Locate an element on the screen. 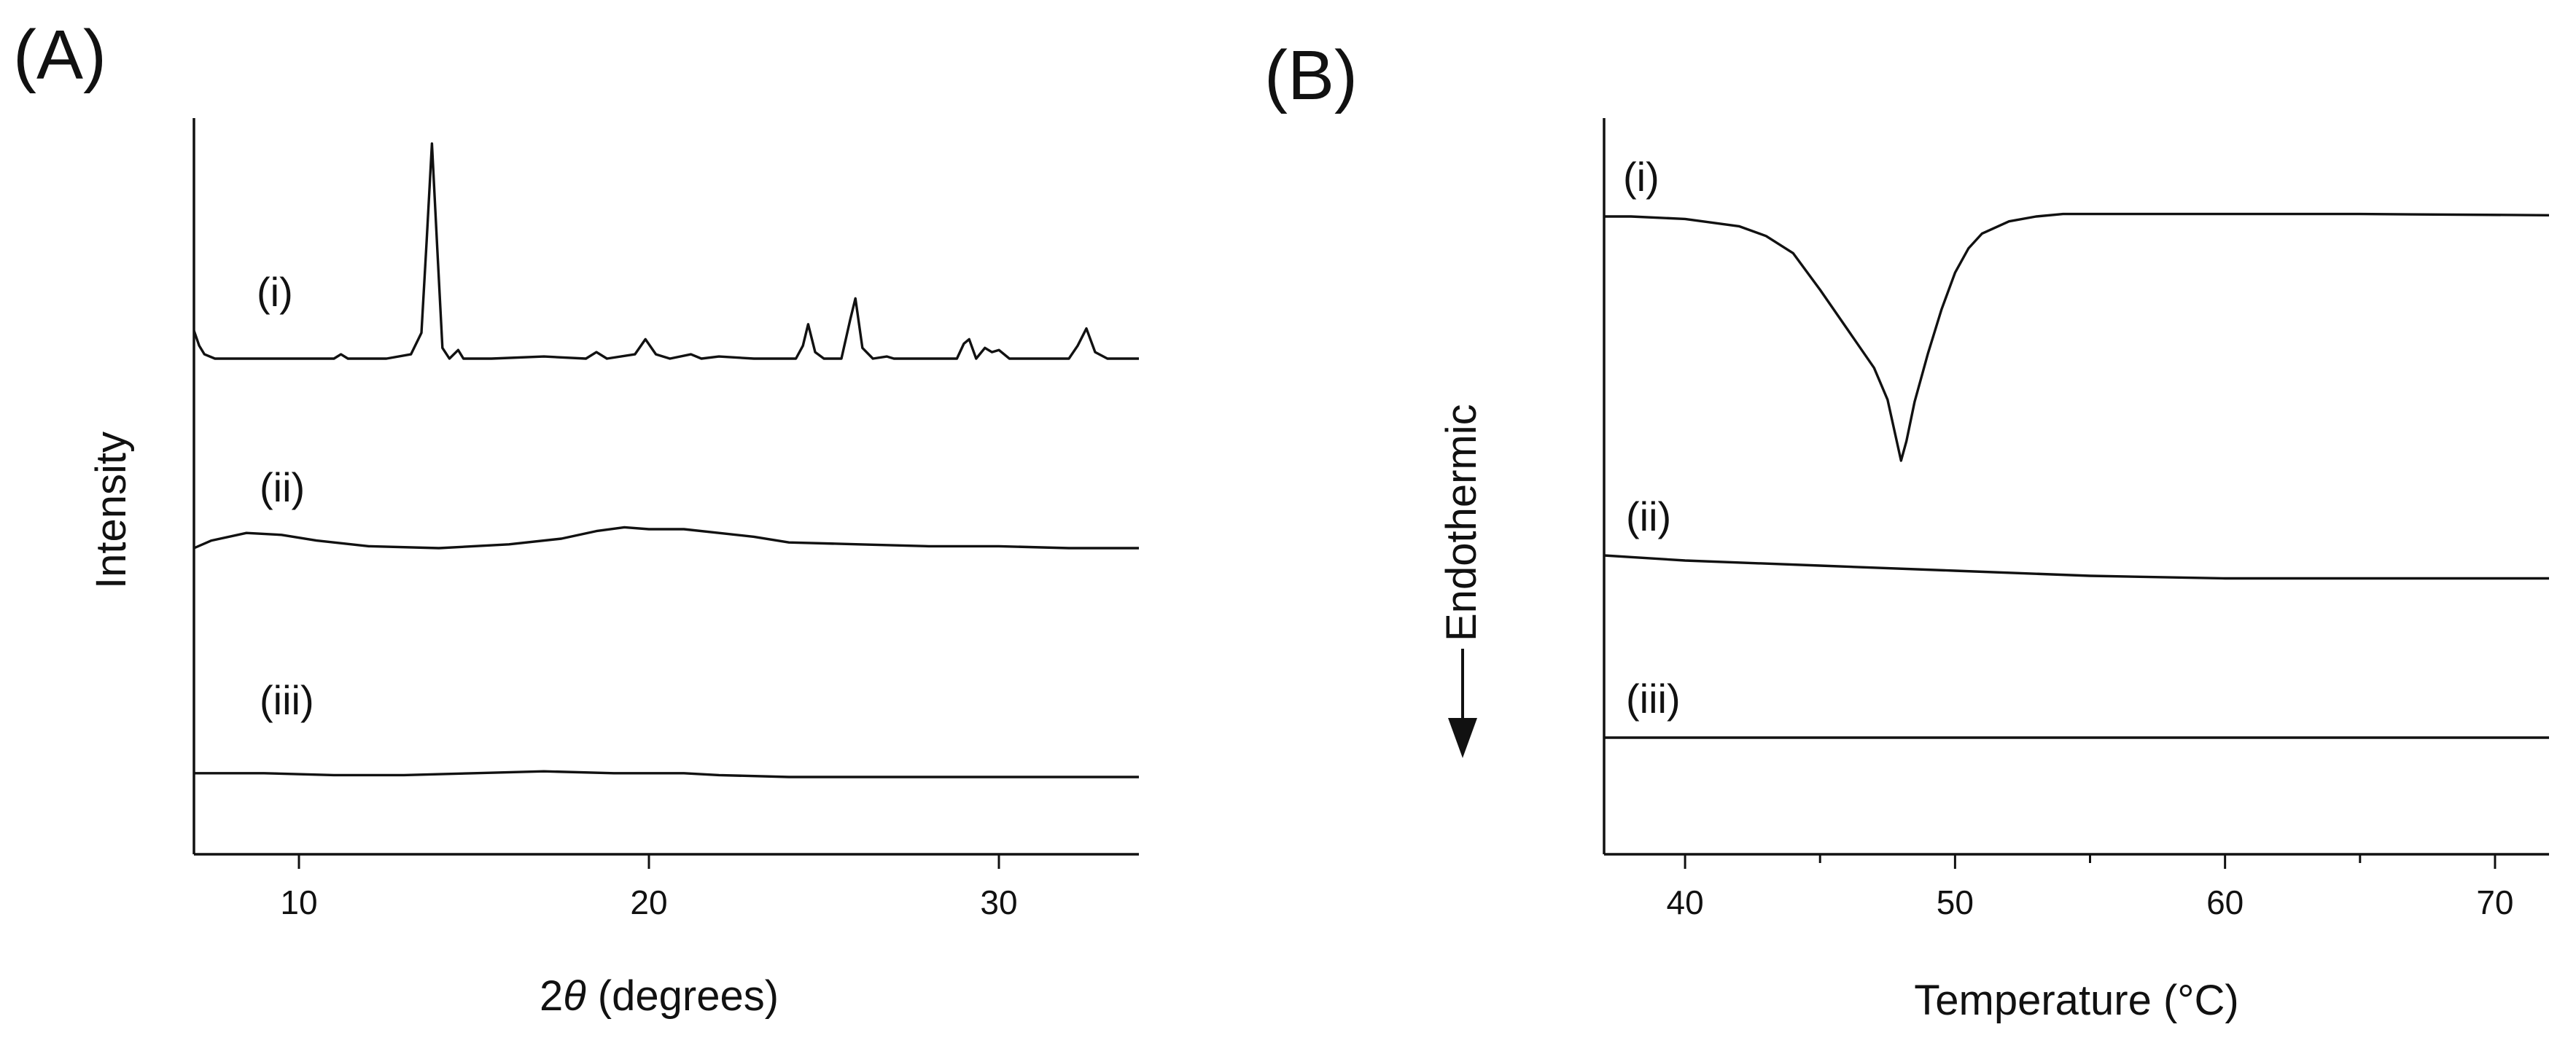 Image resolution: width=2576 pixels, height=1062 pixels. panel-a-trace-ii is located at coordinates (666, 538).